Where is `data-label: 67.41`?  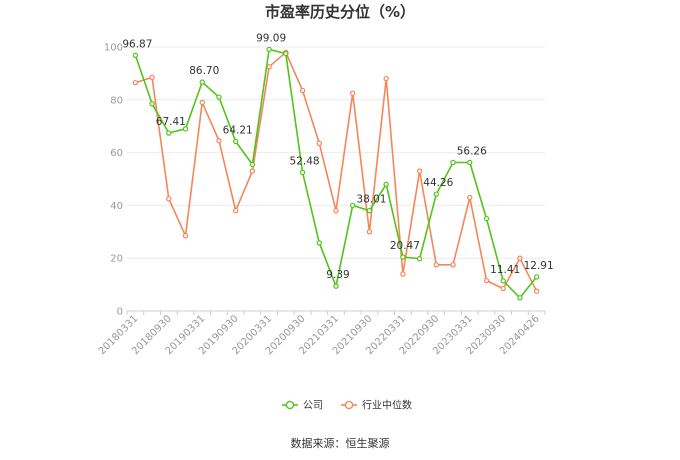
data-label: 67.41 is located at coordinates (171, 122).